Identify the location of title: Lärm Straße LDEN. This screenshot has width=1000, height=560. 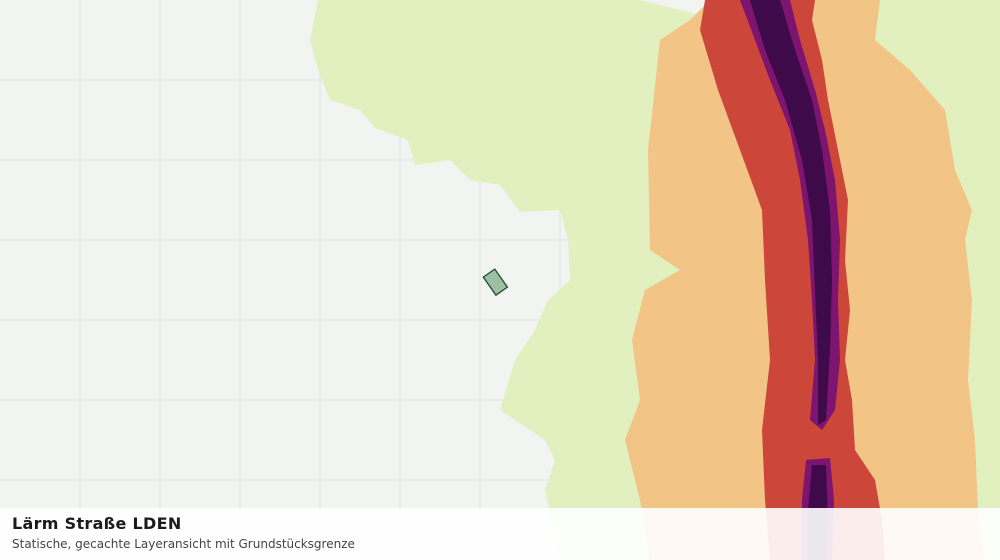
(97, 523).